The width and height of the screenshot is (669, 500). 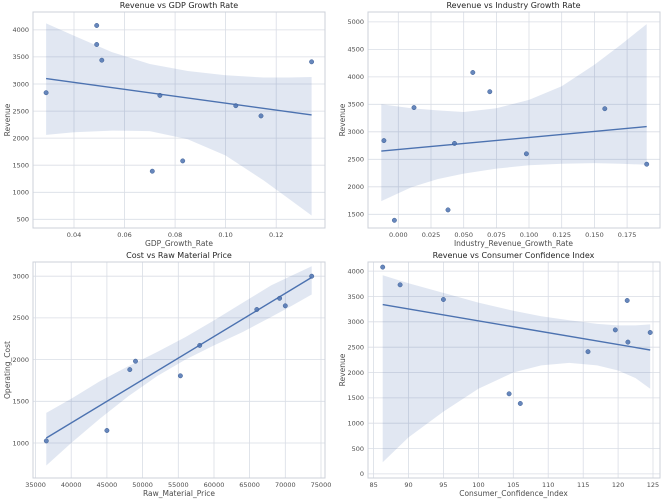 What do you see at coordinates (478, 485) in the screenshot?
I see `svg-text: 100` at bounding box center [478, 485].